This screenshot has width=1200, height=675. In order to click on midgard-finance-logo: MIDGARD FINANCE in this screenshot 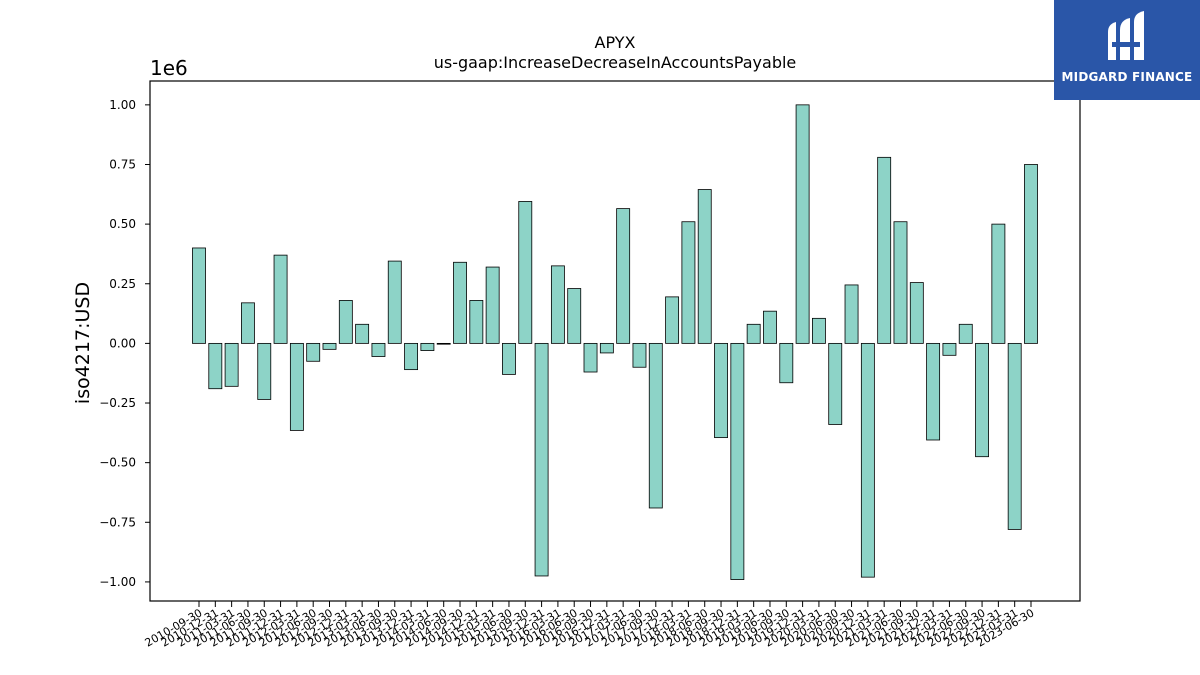, I will do `click(1127, 50)`.